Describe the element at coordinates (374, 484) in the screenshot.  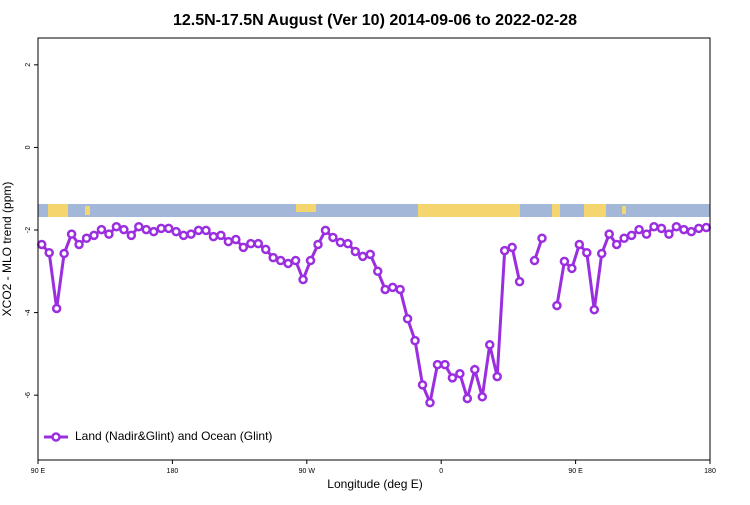
I see `x-axis-label: Longitude (deg E)` at that location.